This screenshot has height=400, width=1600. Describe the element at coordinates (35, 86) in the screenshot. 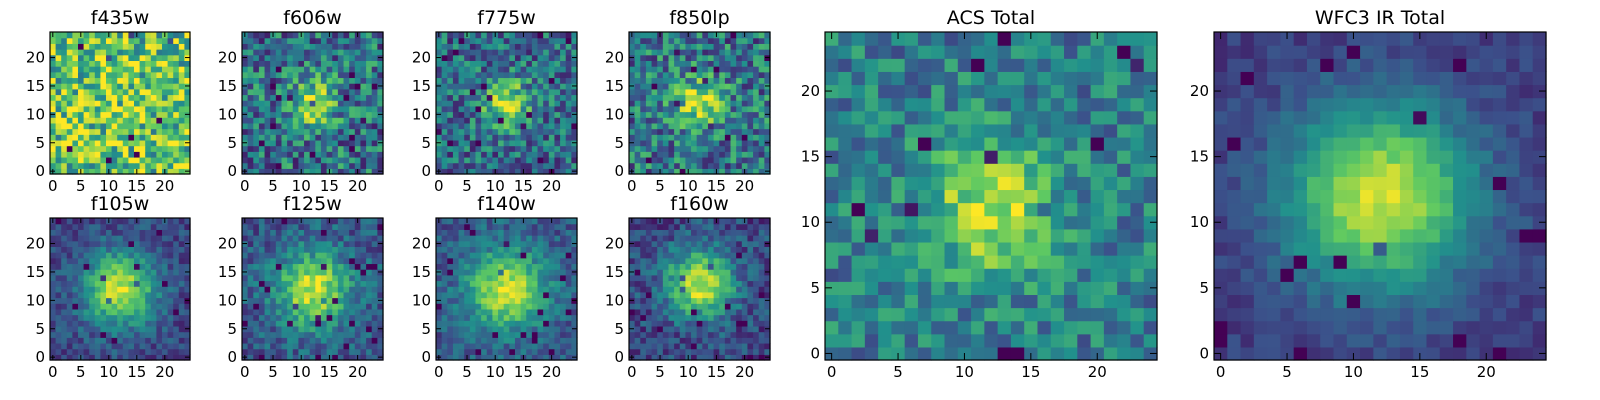

I see `y-tick-label: 15` at that location.